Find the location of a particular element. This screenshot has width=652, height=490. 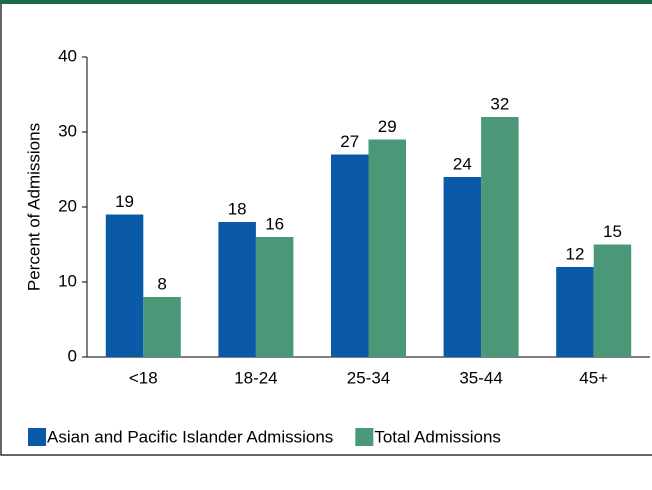

y-tick-label: 30 is located at coordinates (67, 130).